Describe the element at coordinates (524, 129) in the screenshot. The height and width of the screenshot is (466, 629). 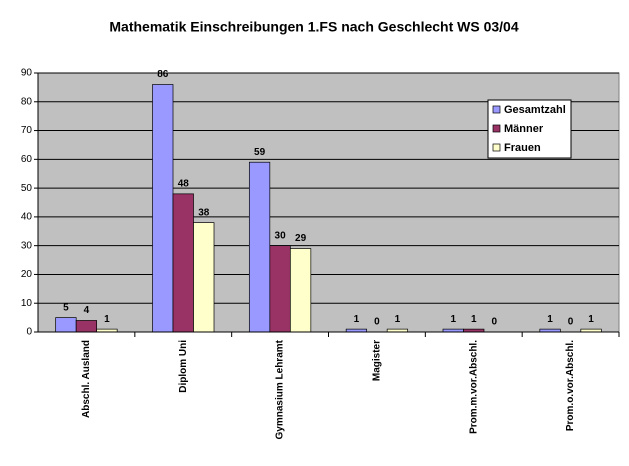
I see `legend-label: Männer` at that location.